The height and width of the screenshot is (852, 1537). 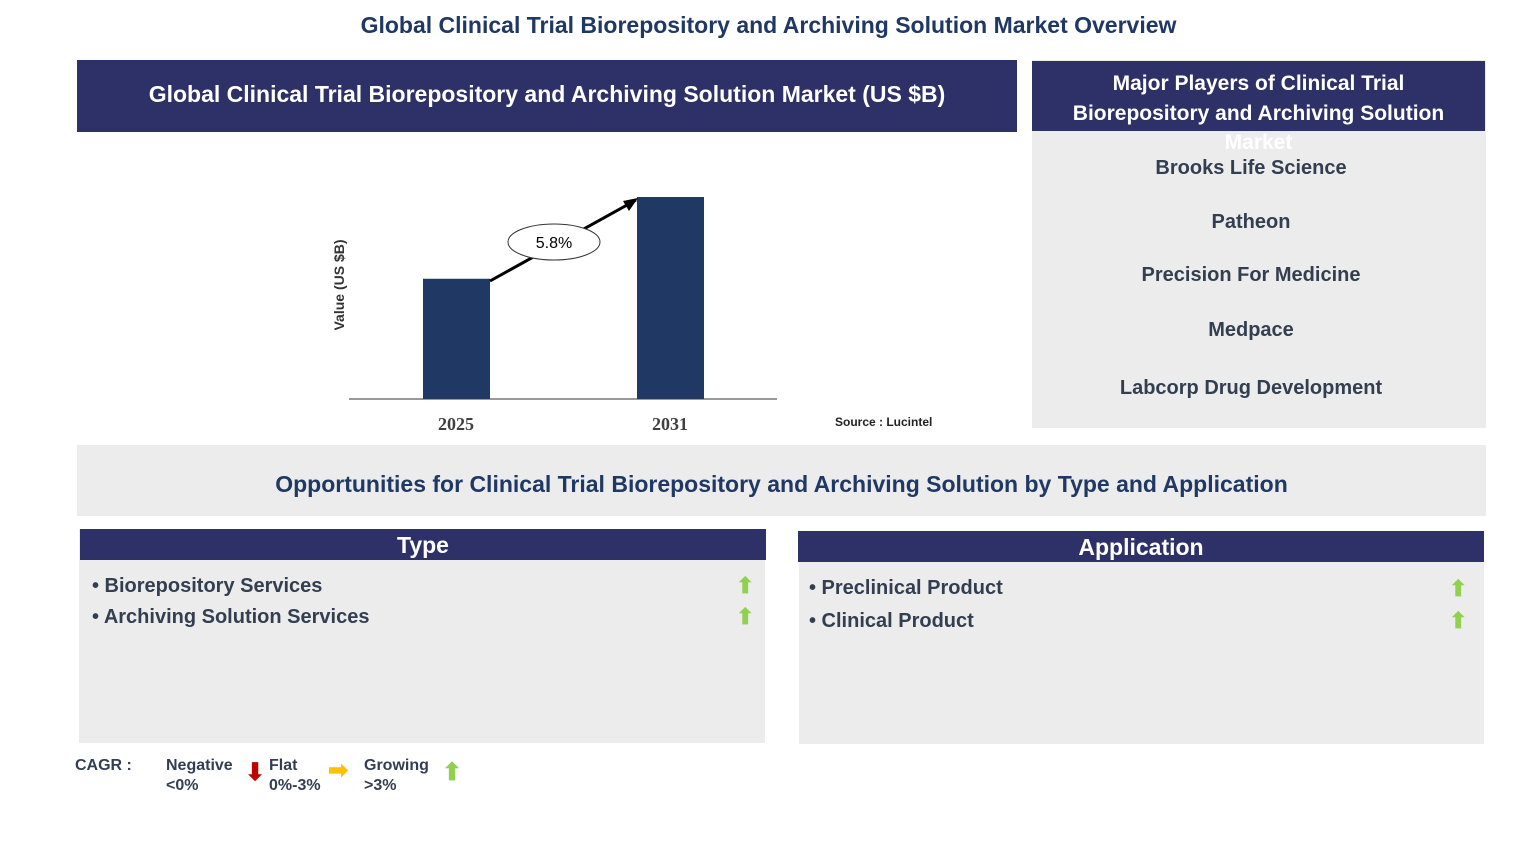 What do you see at coordinates (396, 765) in the screenshot?
I see `legend-growing-label: Growing` at bounding box center [396, 765].